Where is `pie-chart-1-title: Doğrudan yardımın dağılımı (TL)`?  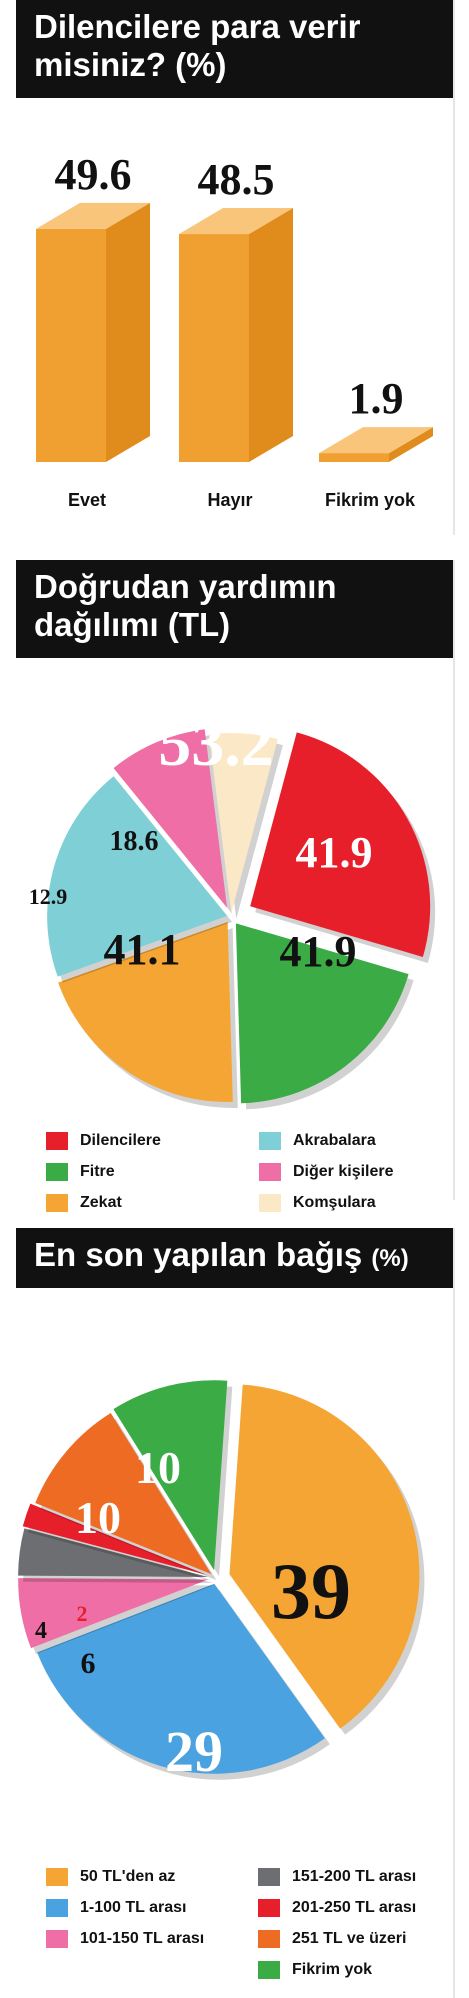 pie-chart-1-title: Doğrudan yardımın dağılımı (TL) is located at coordinates (234, 609).